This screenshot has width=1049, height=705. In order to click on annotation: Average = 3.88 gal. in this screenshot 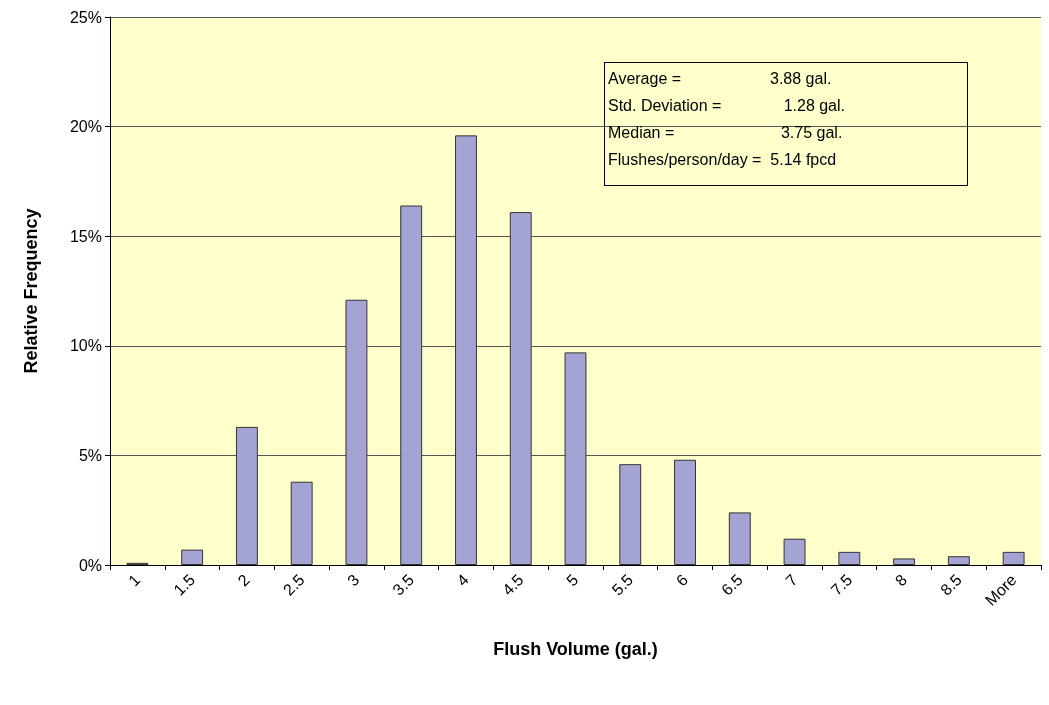, I will do `click(720, 79)`.